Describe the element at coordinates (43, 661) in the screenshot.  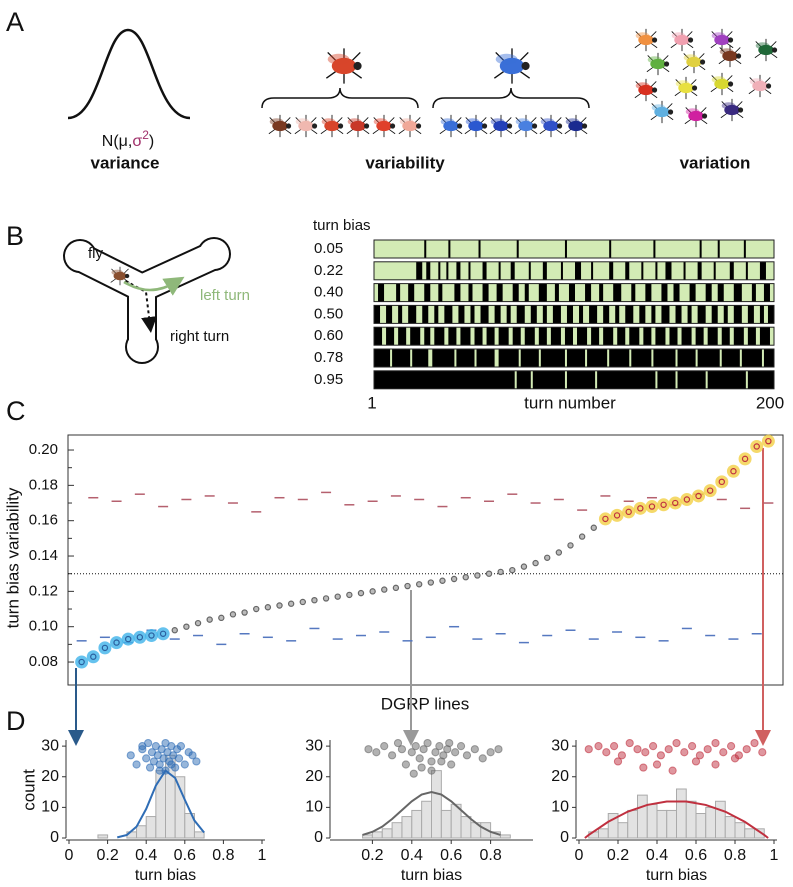
I see `y-tick-label: 0.08` at that location.